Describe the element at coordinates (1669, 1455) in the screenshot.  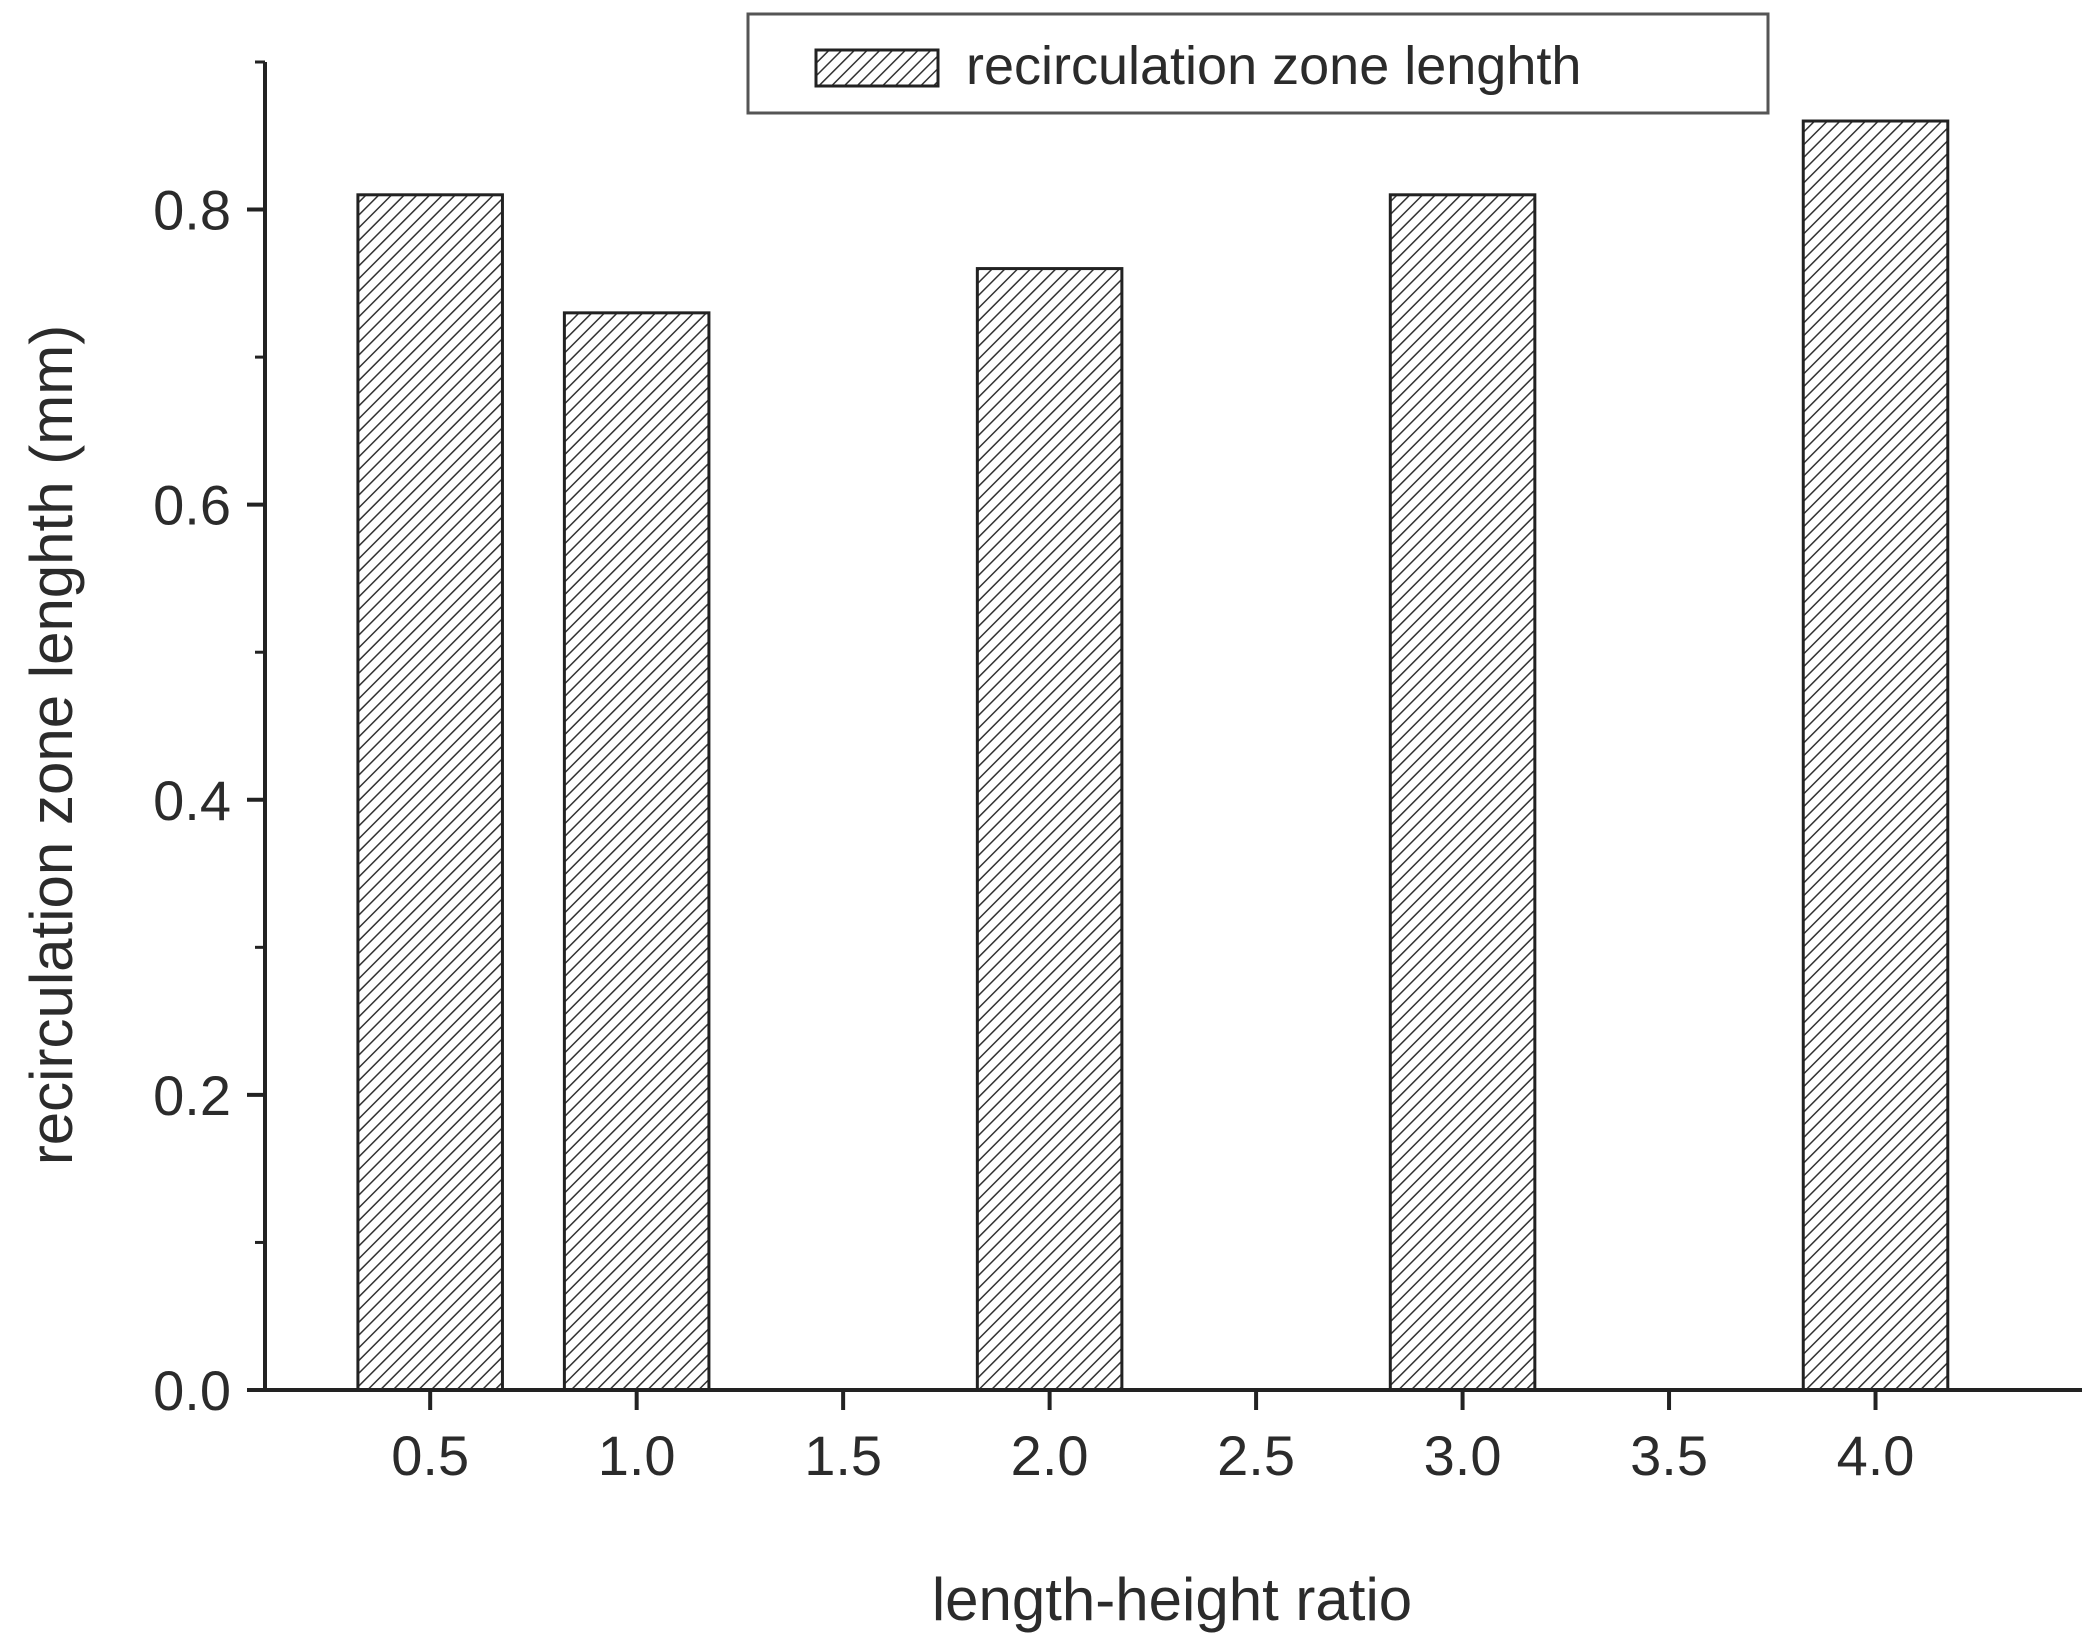
I see `x-tick-label: 3.5` at that location.